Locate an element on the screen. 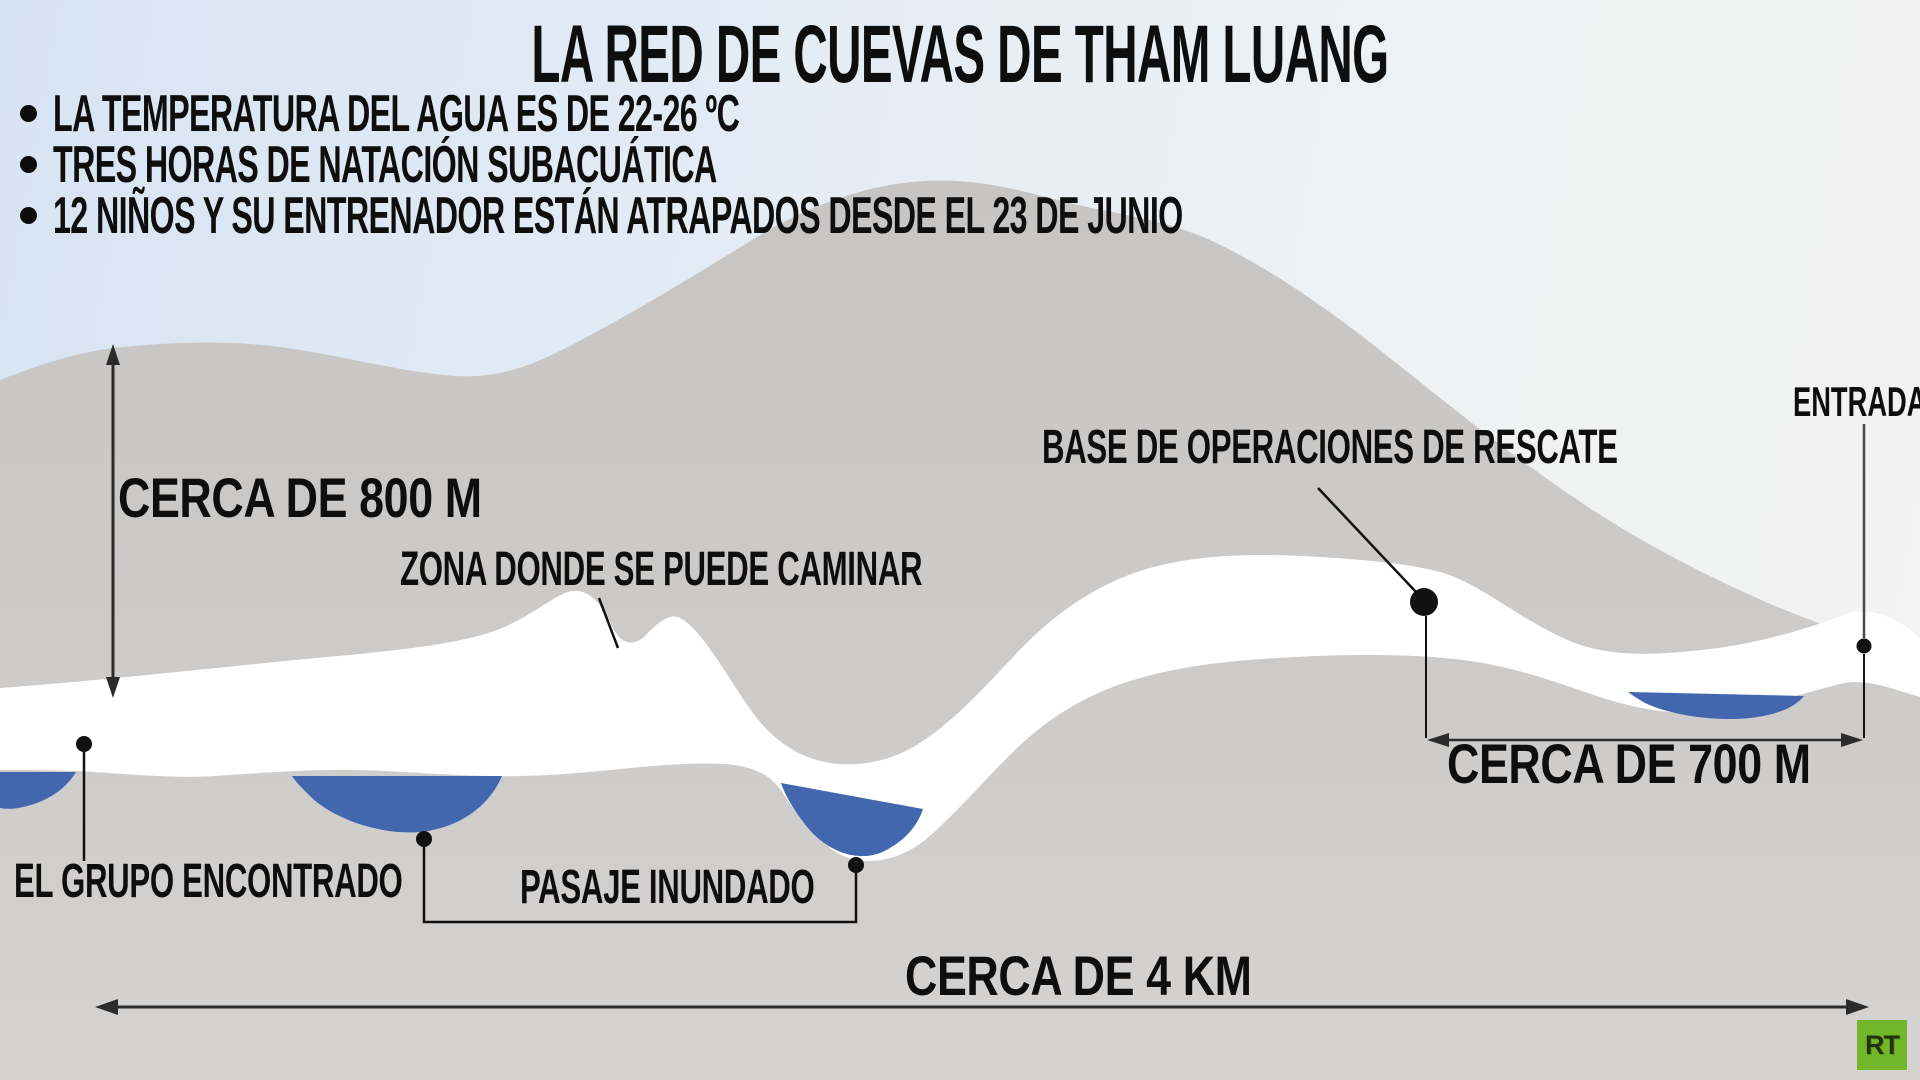 This screenshot has width=1920, height=1080. fact-item-swimming: TRES HORAS DE NATACIÓN SUBACUÁTICA is located at coordinates (947, 165).